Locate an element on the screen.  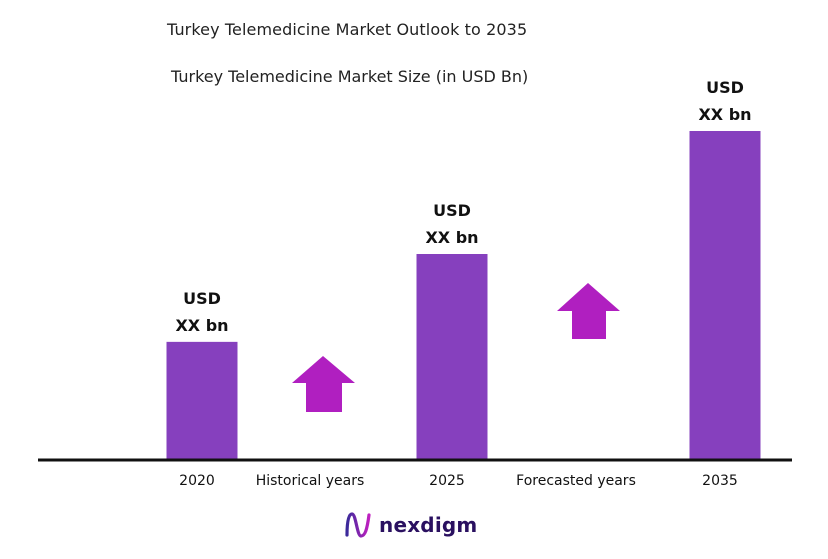
x-tick-label-2020: 2020 is located at coordinates (197, 481).